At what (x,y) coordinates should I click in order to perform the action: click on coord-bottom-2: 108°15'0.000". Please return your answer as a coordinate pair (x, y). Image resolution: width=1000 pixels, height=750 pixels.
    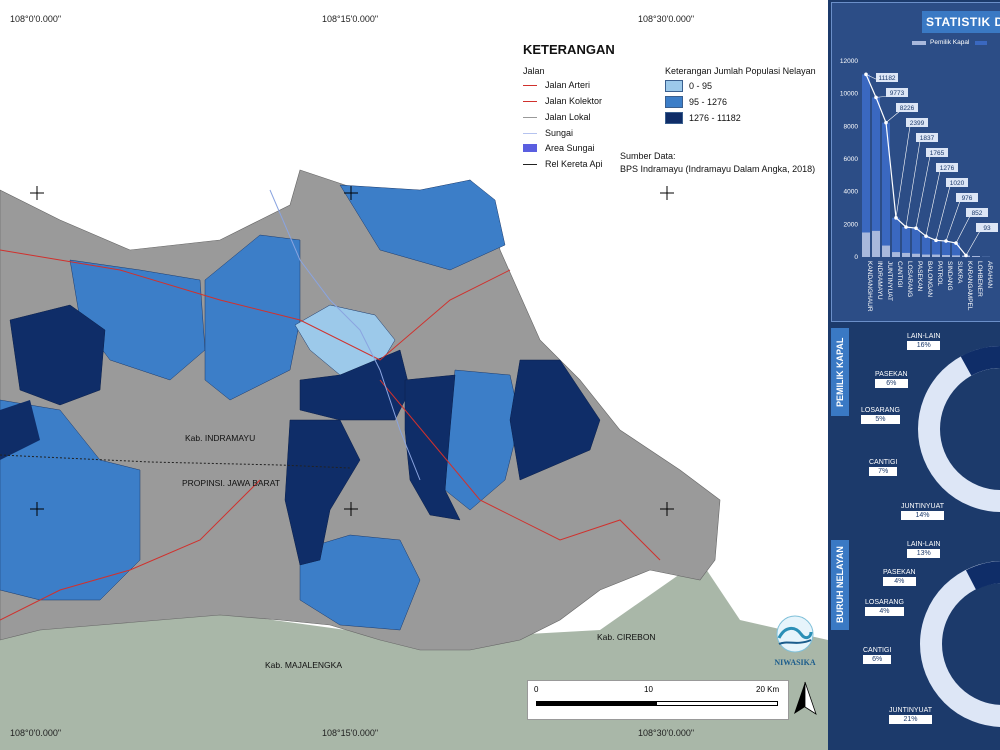
    Looking at the image, I should click on (350, 733).